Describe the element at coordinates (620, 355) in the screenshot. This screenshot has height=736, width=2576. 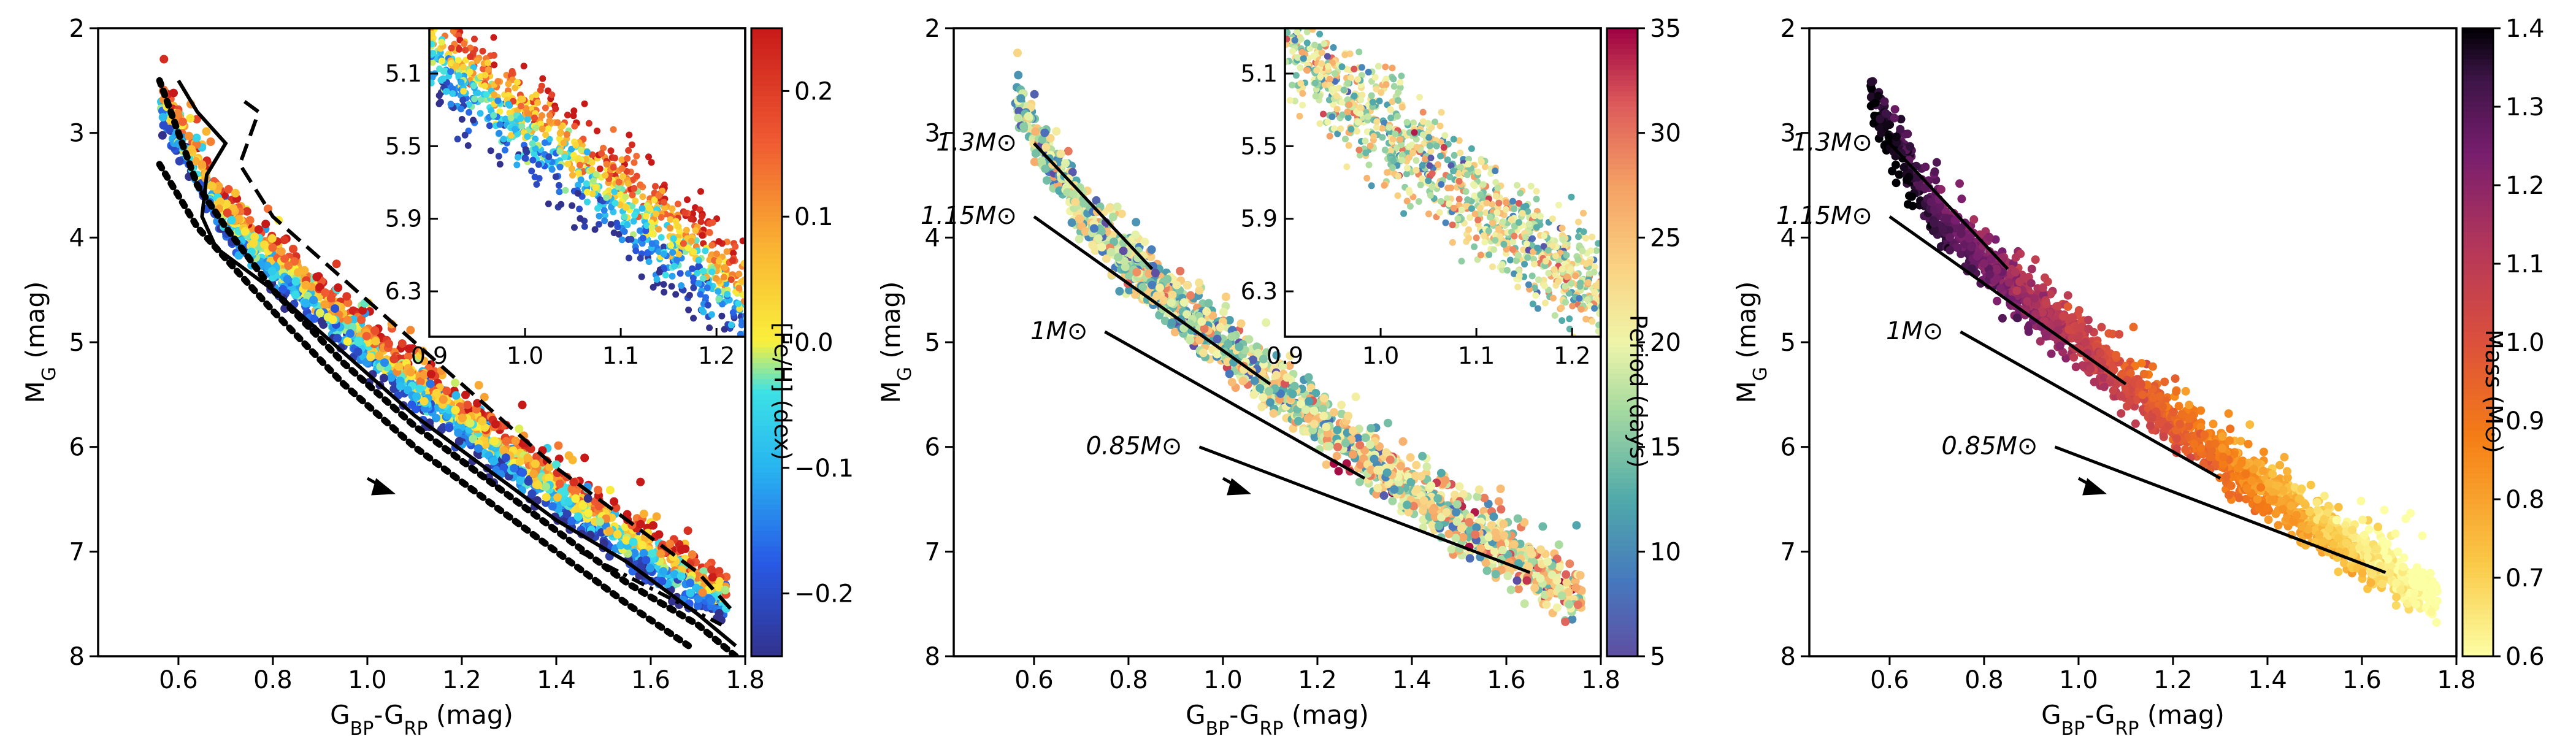
I see `inset-x-tick-label: 1.1` at that location.